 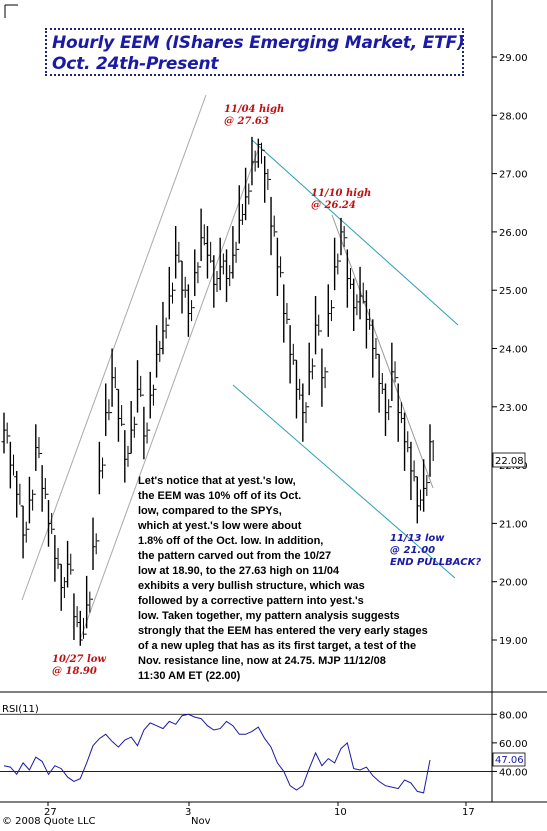 What do you see at coordinates (513, 233) in the screenshot?
I see `price-tick-label: 26.00` at bounding box center [513, 233].